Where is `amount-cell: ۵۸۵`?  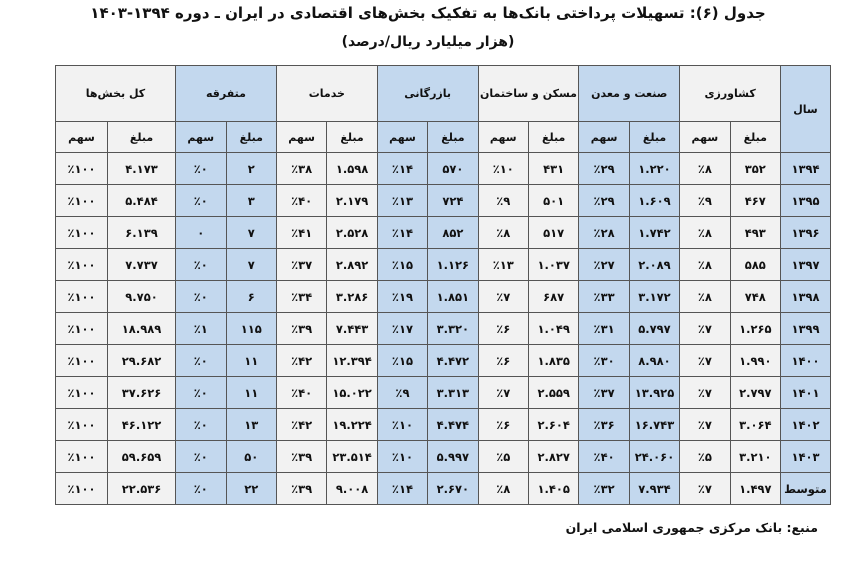 amount-cell: ۵۸۵ is located at coordinates (755, 264).